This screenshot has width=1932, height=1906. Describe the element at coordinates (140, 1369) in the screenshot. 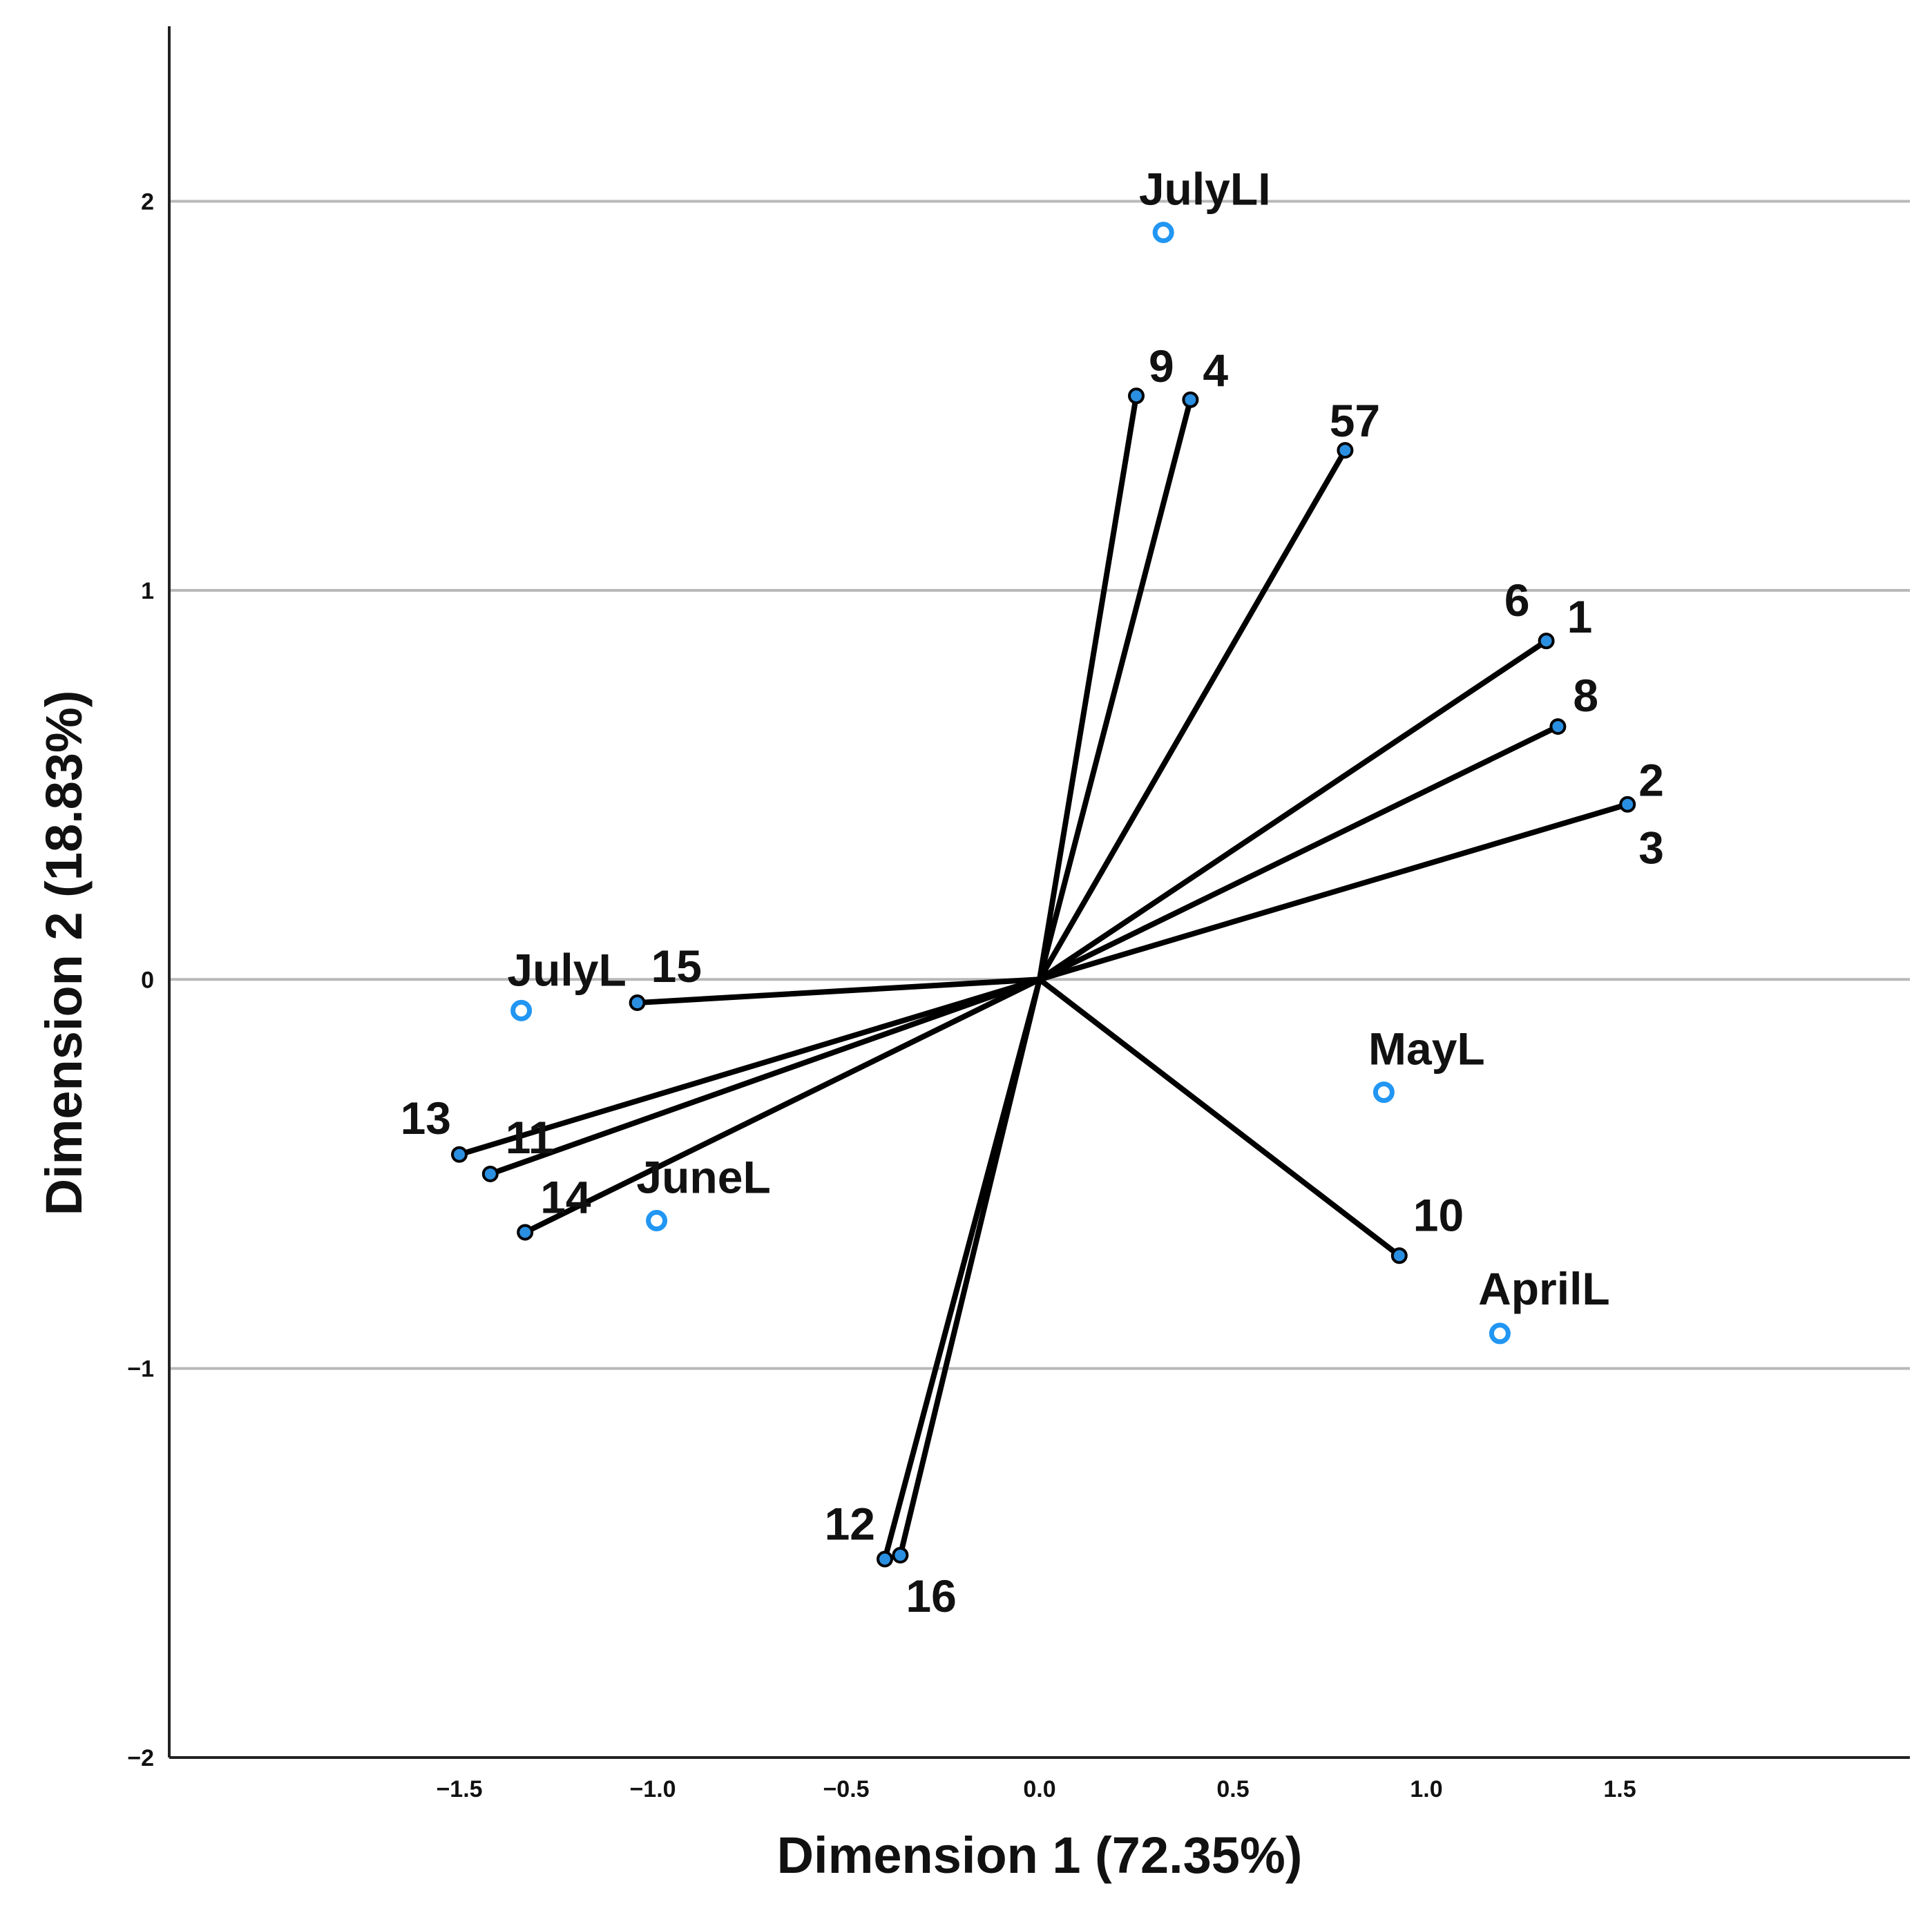

I see `y-tick-label: −1` at that location.